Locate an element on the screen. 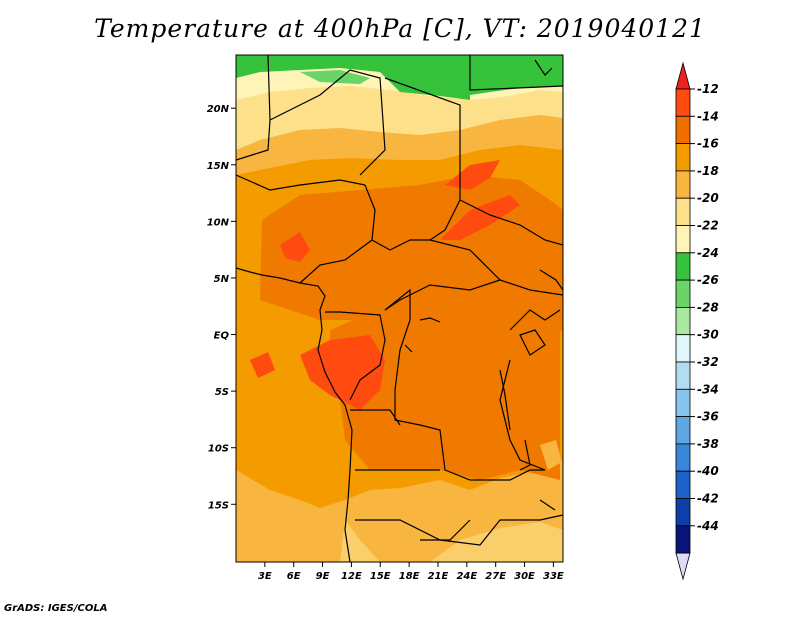 The width and height of the screenshot is (800, 618). colorbar-label: -34 is located at coordinates (708, 389).